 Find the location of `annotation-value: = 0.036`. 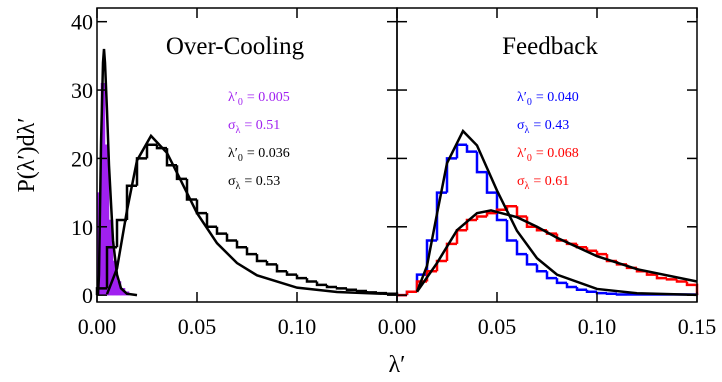

annotation-value: = 0.036 is located at coordinates (268, 153).